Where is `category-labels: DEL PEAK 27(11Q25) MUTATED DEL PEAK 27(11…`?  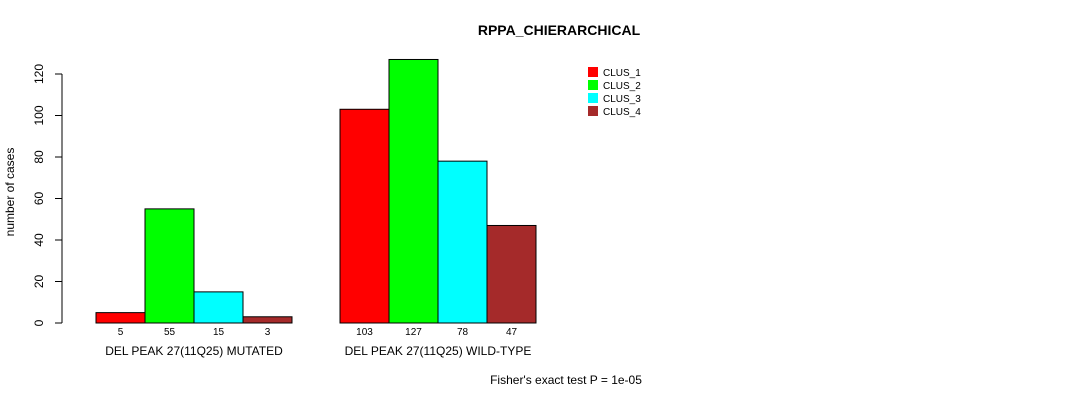 category-labels: DEL PEAK 27(11Q25) MUTATED DEL PEAK 27(11… is located at coordinates (318, 351).